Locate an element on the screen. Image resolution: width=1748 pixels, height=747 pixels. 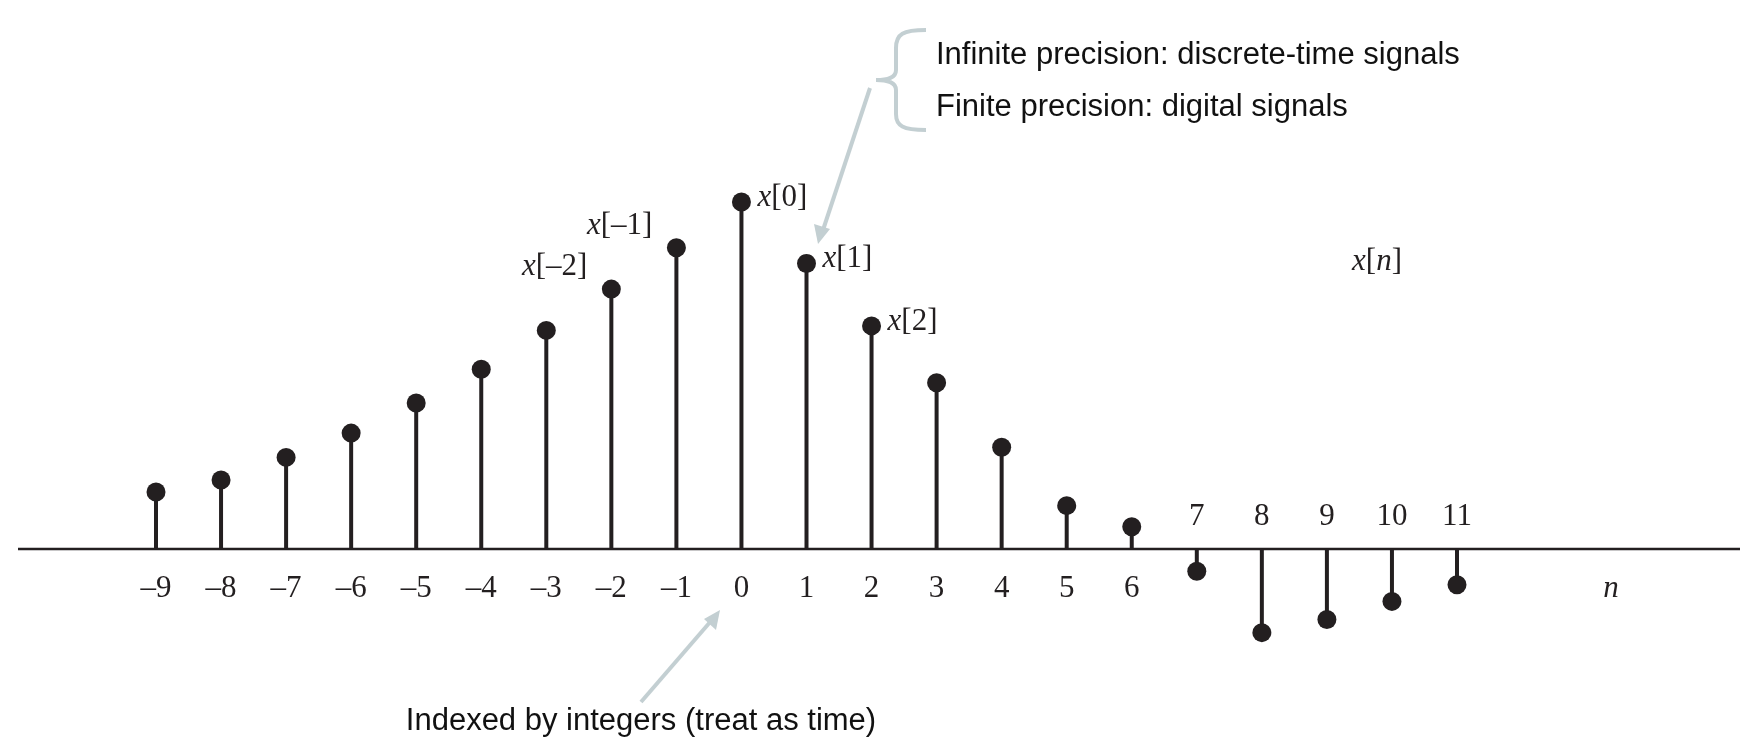
x-tick-label: –6 is located at coordinates (350, 586).